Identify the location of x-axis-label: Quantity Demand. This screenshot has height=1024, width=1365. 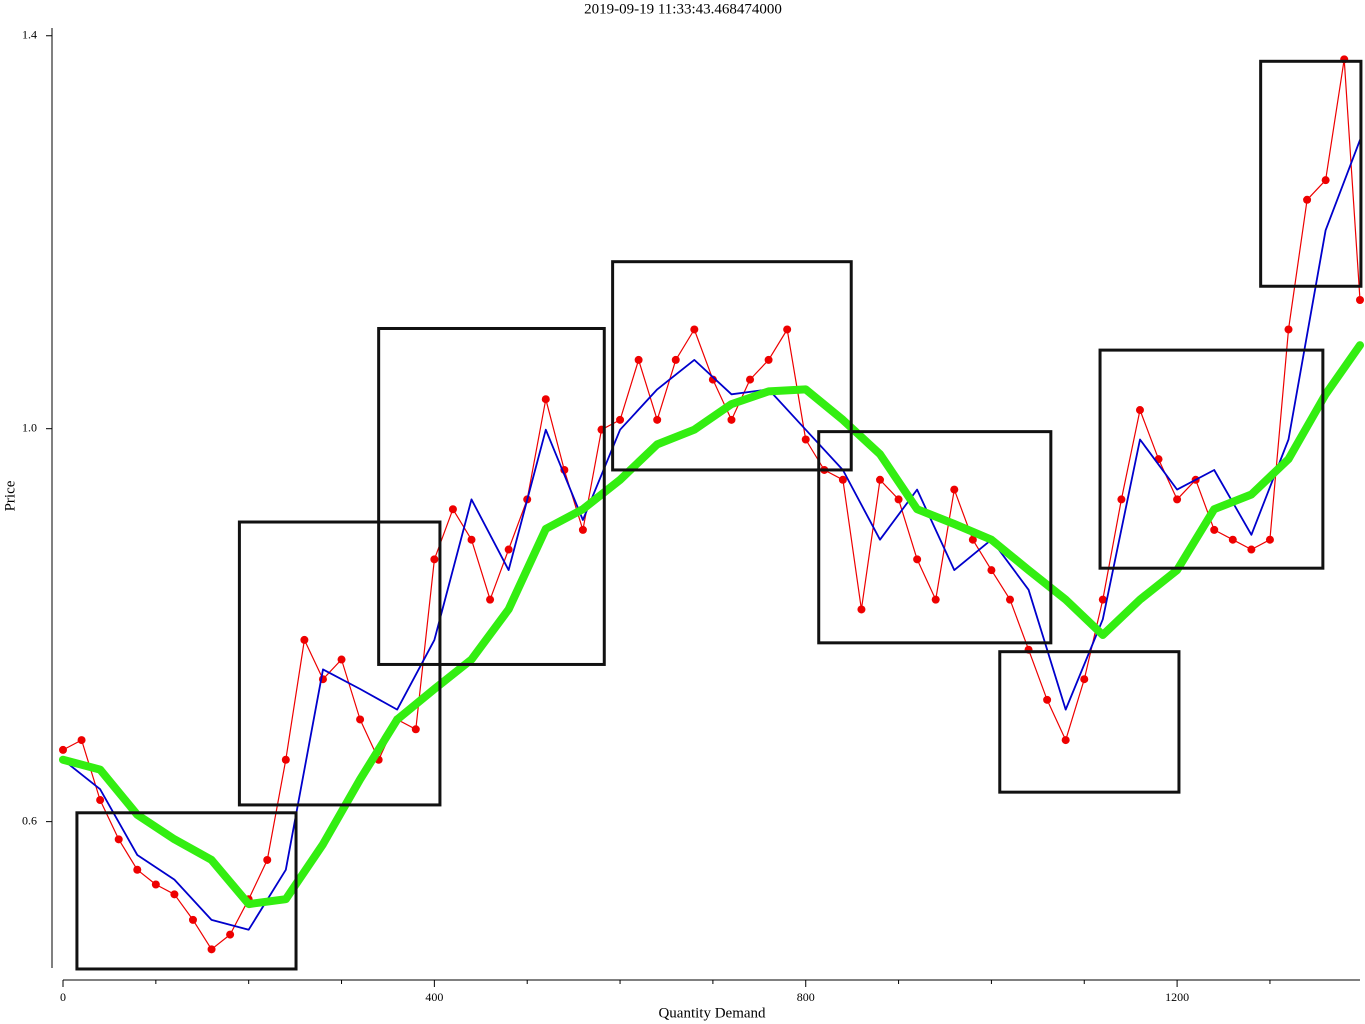
(712, 1013).